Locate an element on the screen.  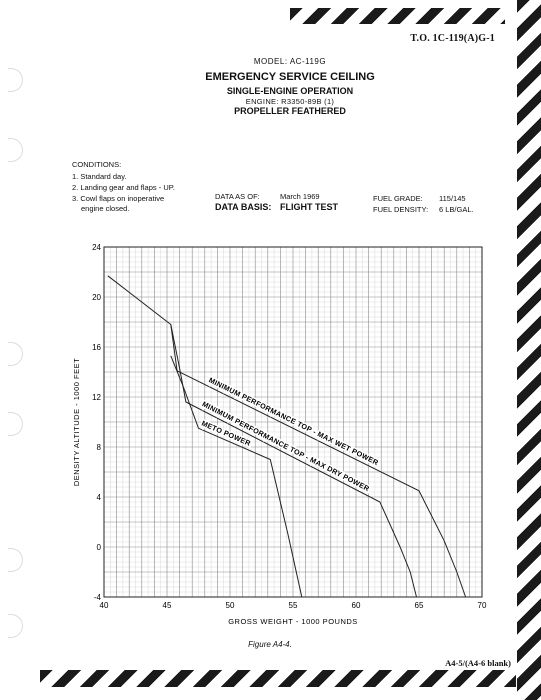
x-tick-label: 50 is located at coordinates (230, 605).